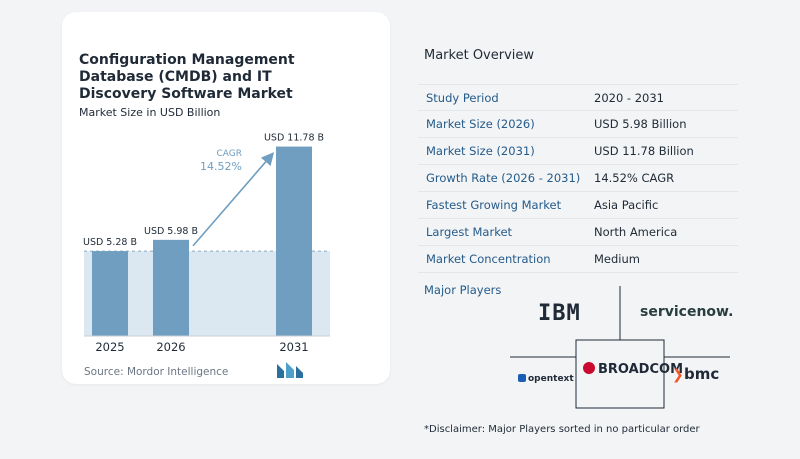  What do you see at coordinates (578, 151) in the screenshot?
I see `overview-row: Market Size (2031) USD 11.78 Billion` at bounding box center [578, 151].